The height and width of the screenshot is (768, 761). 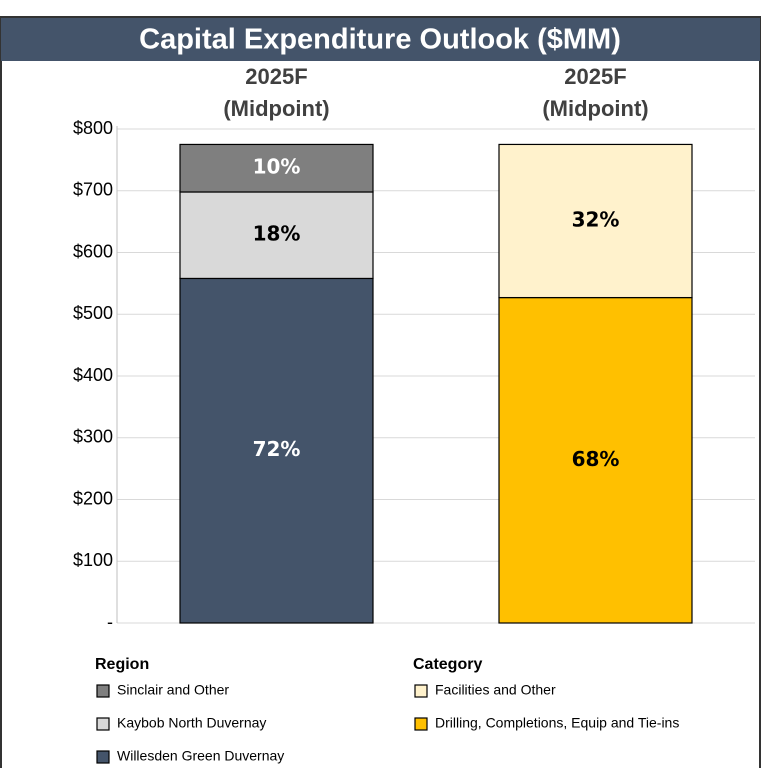 I want to click on title-band, so click(x=380, y=39).